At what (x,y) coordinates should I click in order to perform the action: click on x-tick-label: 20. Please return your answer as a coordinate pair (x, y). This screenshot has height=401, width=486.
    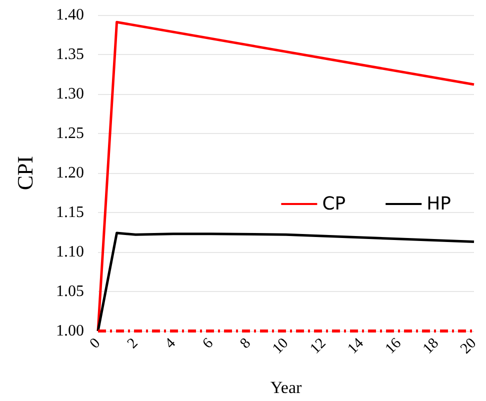
    Looking at the image, I should click on (469, 346).